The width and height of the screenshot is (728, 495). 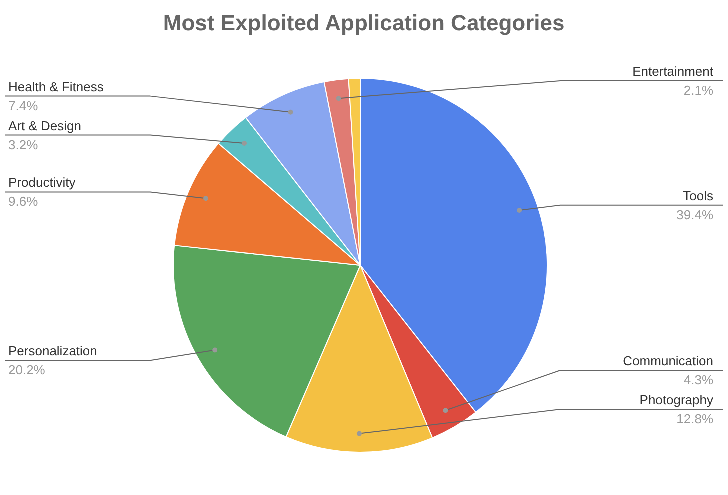 I want to click on data-label: 9.6%, so click(x=23, y=202).